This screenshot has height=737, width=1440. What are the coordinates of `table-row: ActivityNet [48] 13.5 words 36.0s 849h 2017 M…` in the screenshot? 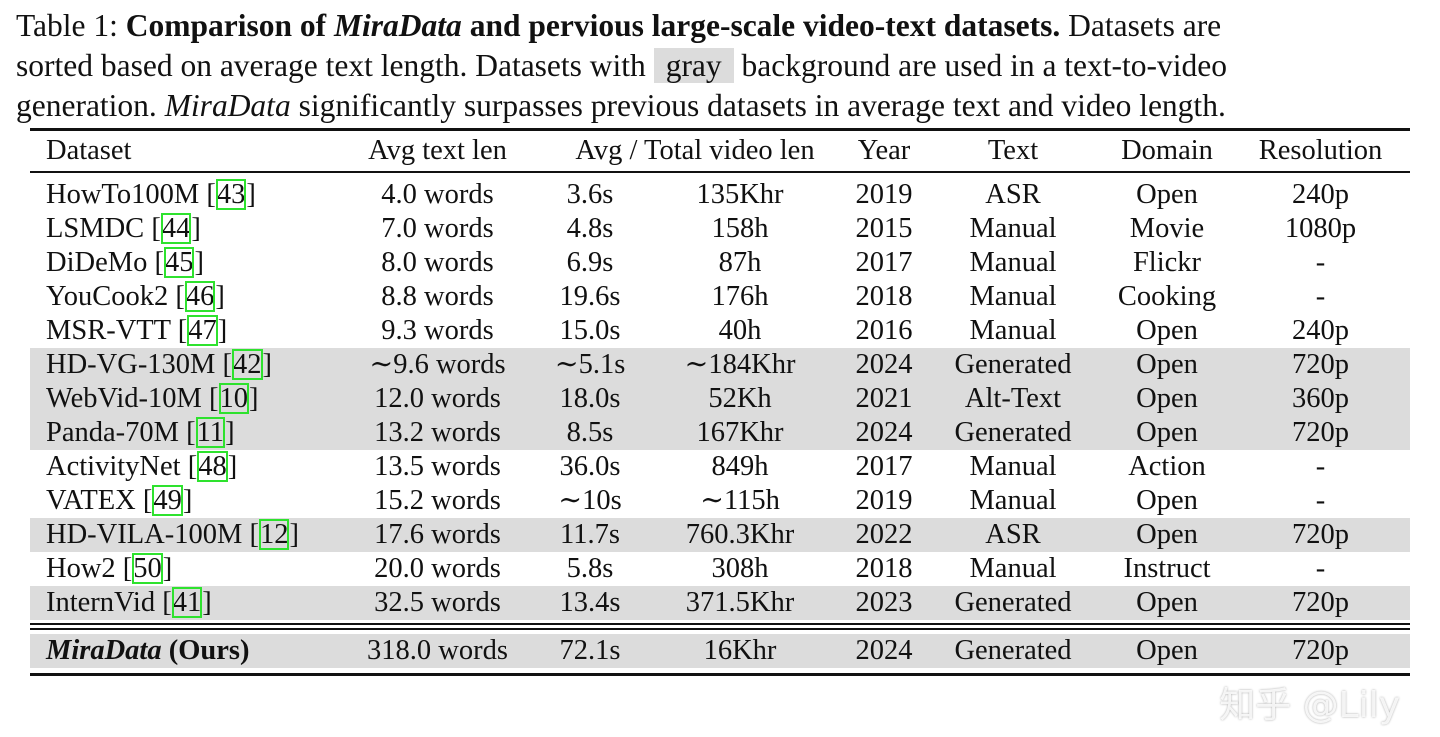 It's located at (720, 467).